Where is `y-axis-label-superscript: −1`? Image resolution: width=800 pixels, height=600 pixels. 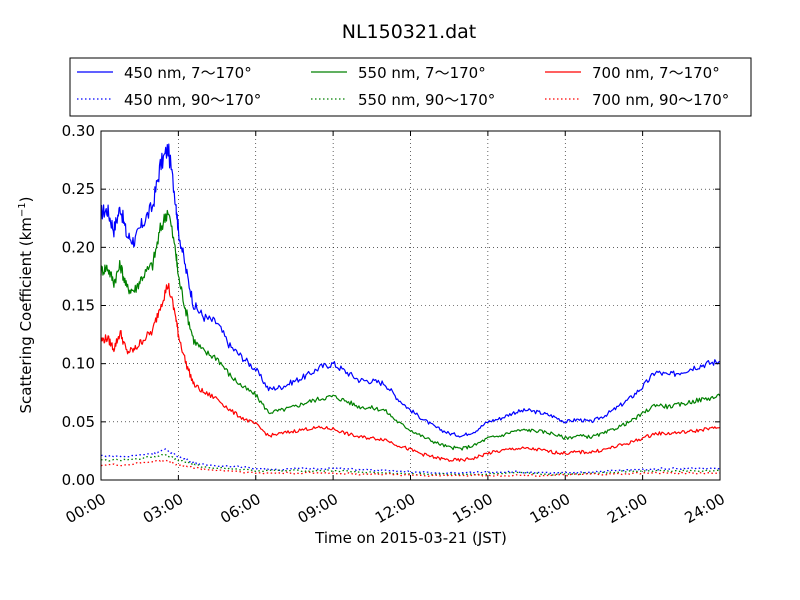
y-axis-label-superscript: −1 is located at coordinates (22, 209).